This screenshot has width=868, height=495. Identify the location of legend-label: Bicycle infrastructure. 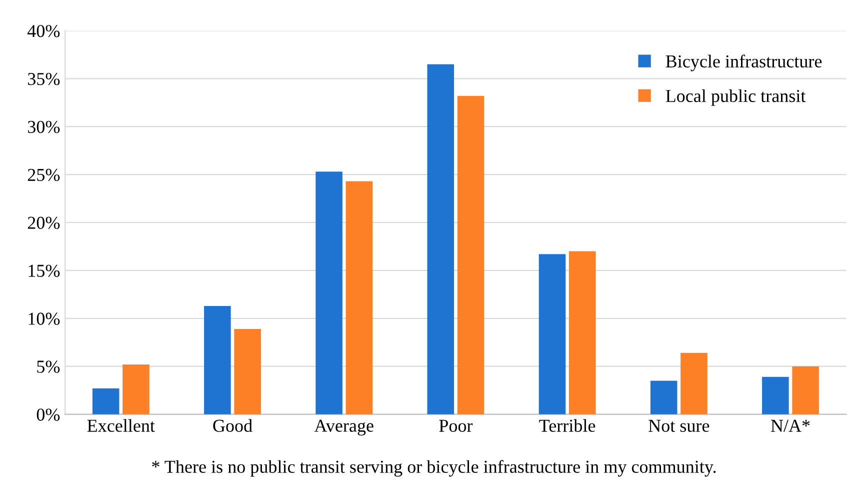
(744, 63).